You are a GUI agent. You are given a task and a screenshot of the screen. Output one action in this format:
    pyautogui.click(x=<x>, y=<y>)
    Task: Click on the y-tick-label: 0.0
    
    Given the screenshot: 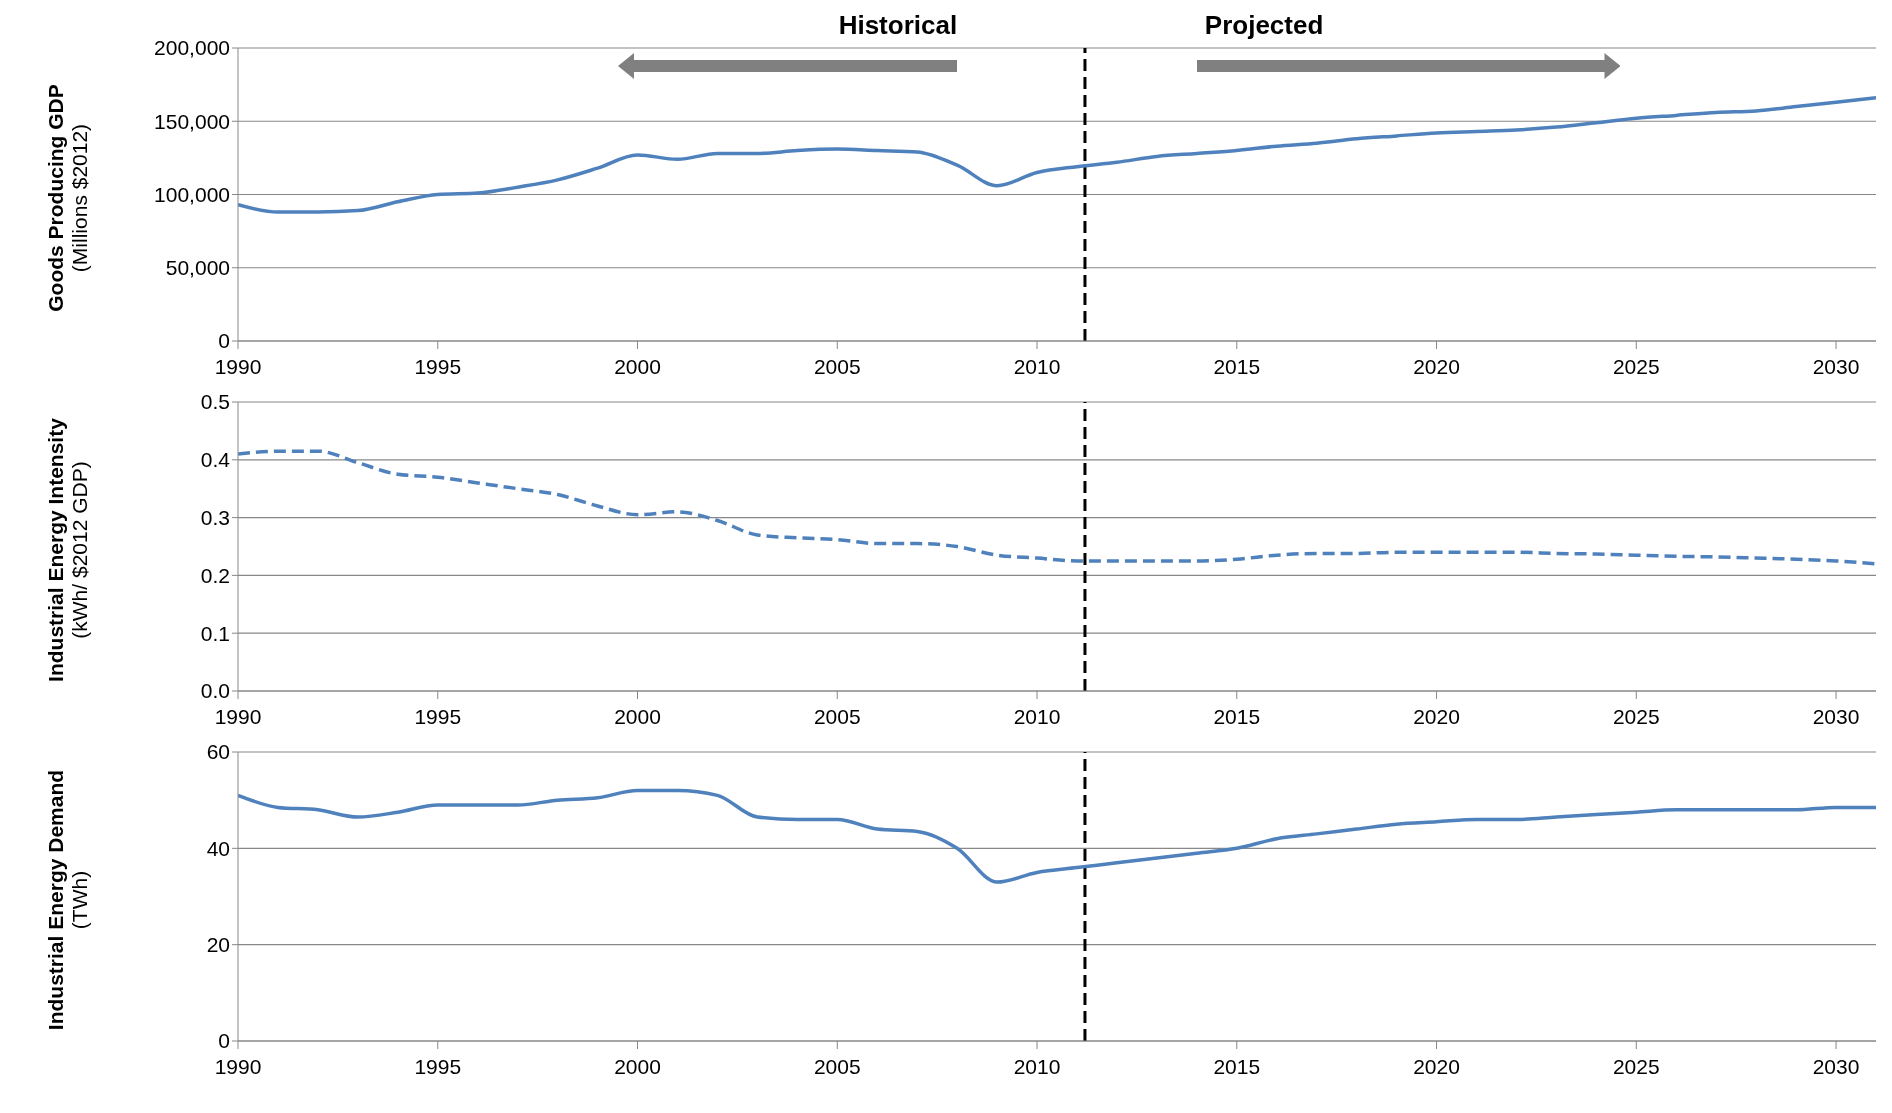 What is the action you would take?
    pyautogui.click(x=215, y=691)
    